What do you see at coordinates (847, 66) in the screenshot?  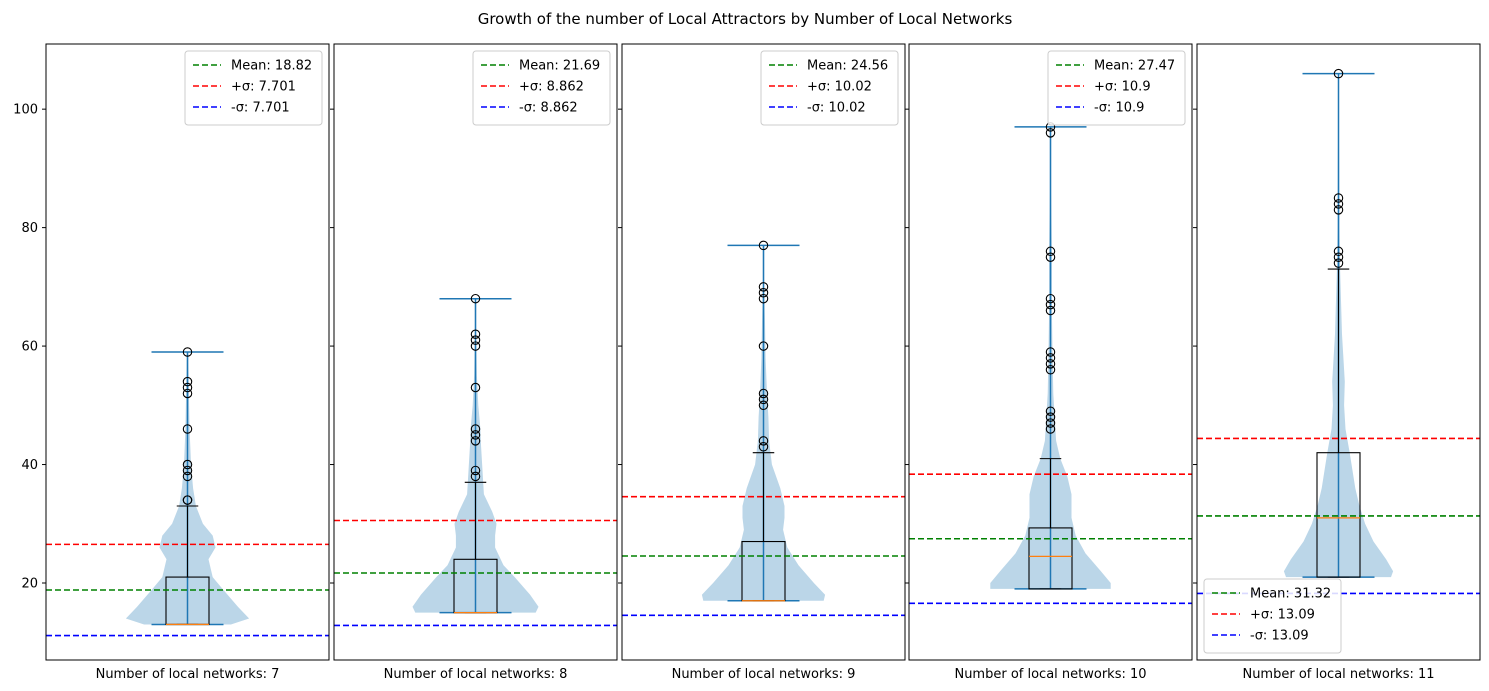 I see `legend-mean-label: Mean: 24.56` at bounding box center [847, 66].